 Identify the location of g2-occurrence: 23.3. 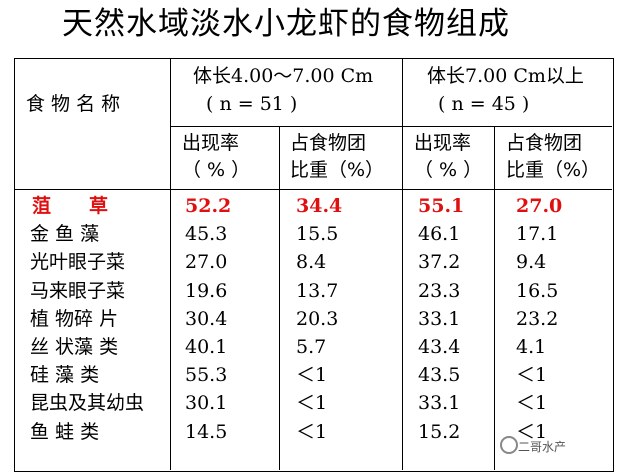
(439, 290).